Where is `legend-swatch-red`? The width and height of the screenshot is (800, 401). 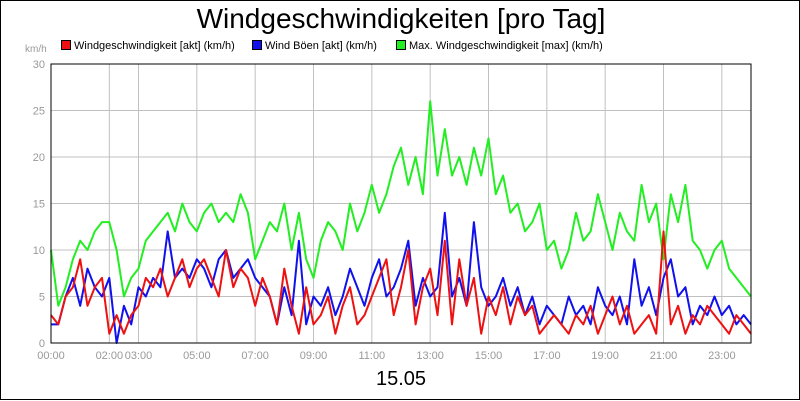
legend-swatch-red is located at coordinates (66, 45).